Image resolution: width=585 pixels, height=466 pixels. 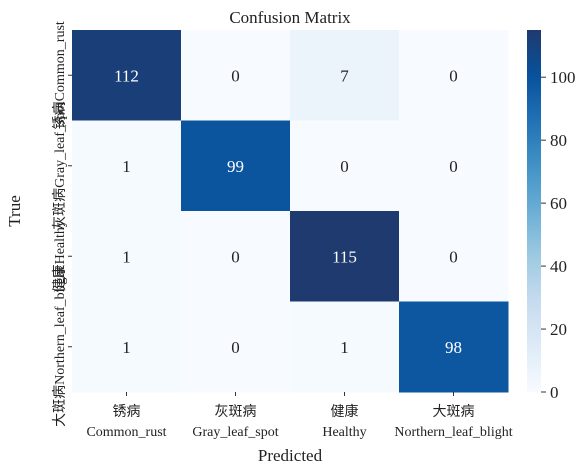 What do you see at coordinates (558, 203) in the screenshot?
I see `colorbar-tick-label: 60` at bounding box center [558, 203].